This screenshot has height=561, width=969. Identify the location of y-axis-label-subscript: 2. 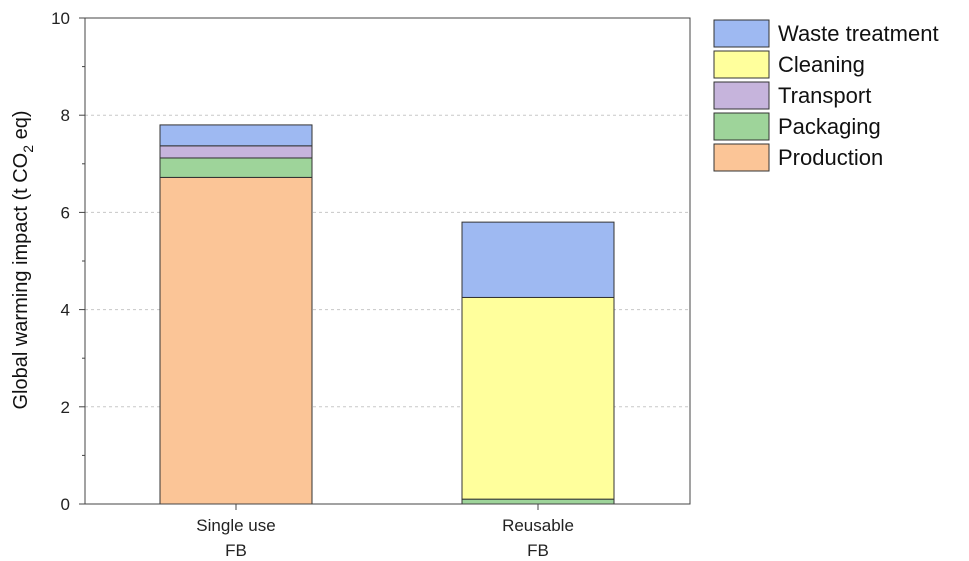
(28, 149).